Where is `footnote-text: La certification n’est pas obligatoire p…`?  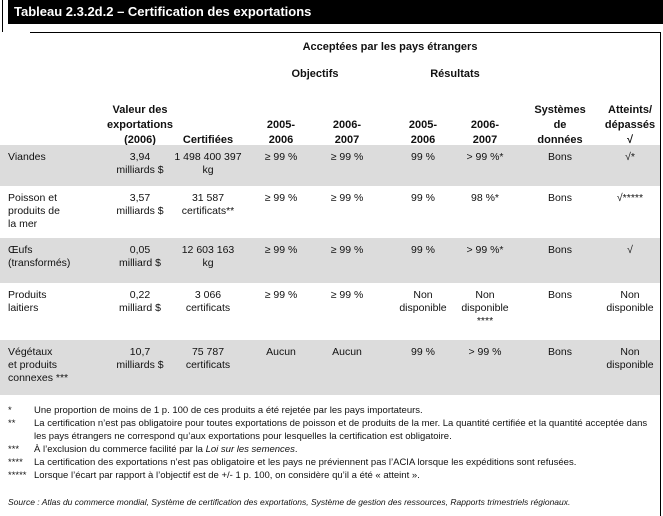 footnote-text: La certification n’est pas obligatoire p… is located at coordinates (341, 430).